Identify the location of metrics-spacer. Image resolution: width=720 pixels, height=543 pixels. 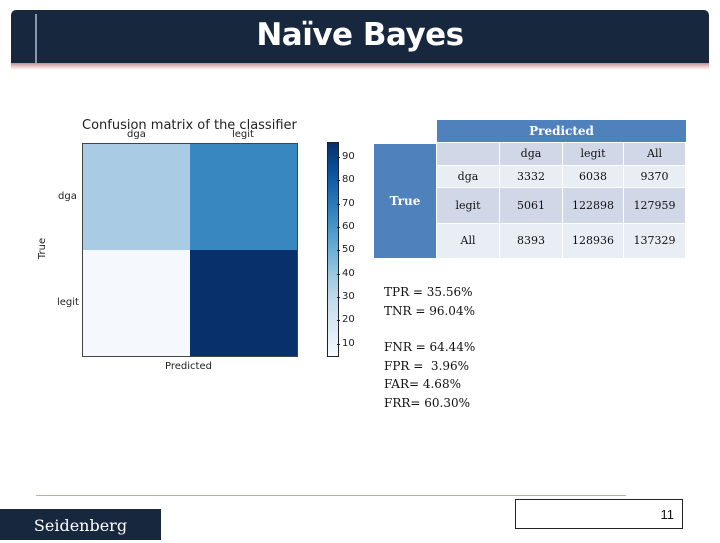
(429, 329).